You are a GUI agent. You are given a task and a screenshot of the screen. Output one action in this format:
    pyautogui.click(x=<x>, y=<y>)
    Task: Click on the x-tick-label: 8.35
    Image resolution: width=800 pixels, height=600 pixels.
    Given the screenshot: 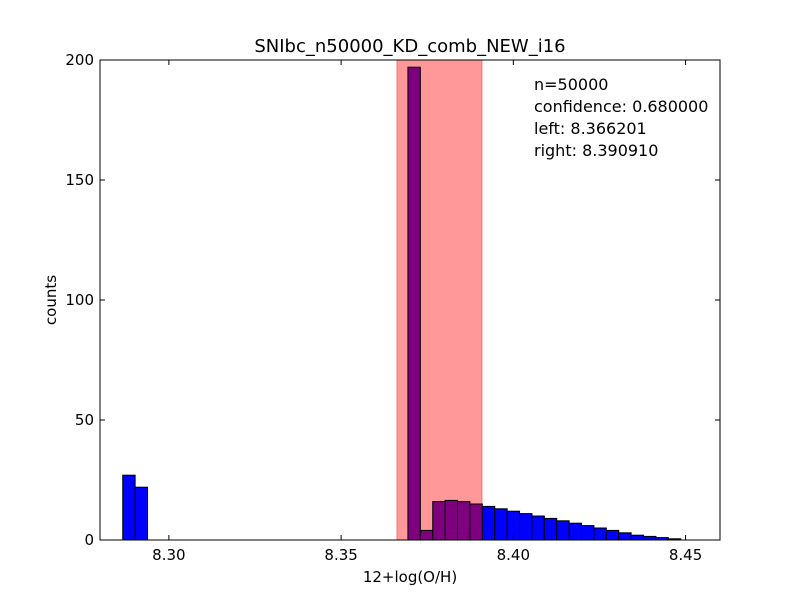 What is the action you would take?
    pyautogui.click(x=340, y=555)
    